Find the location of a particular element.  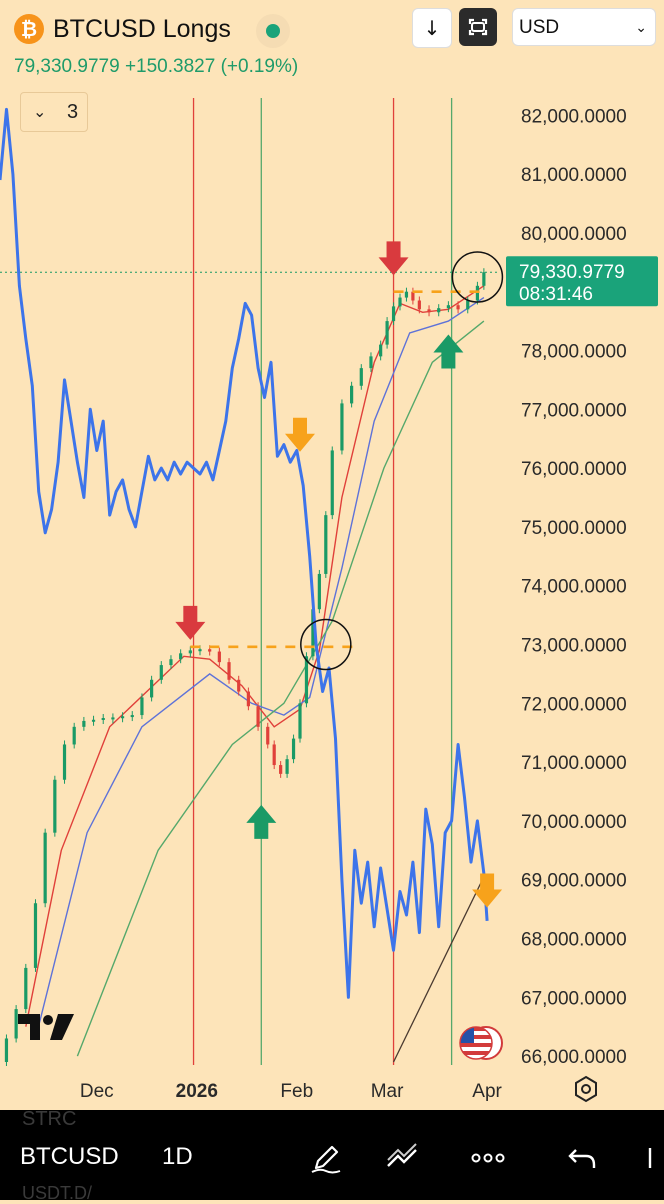

bottom-toolbar is located at coordinates (332, 1155).